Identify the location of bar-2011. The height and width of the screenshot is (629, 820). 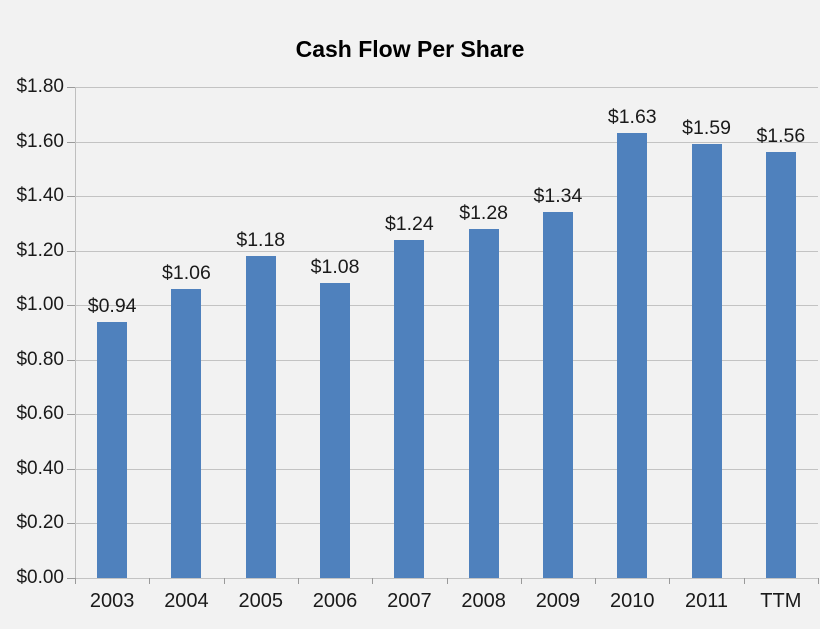
(706, 361).